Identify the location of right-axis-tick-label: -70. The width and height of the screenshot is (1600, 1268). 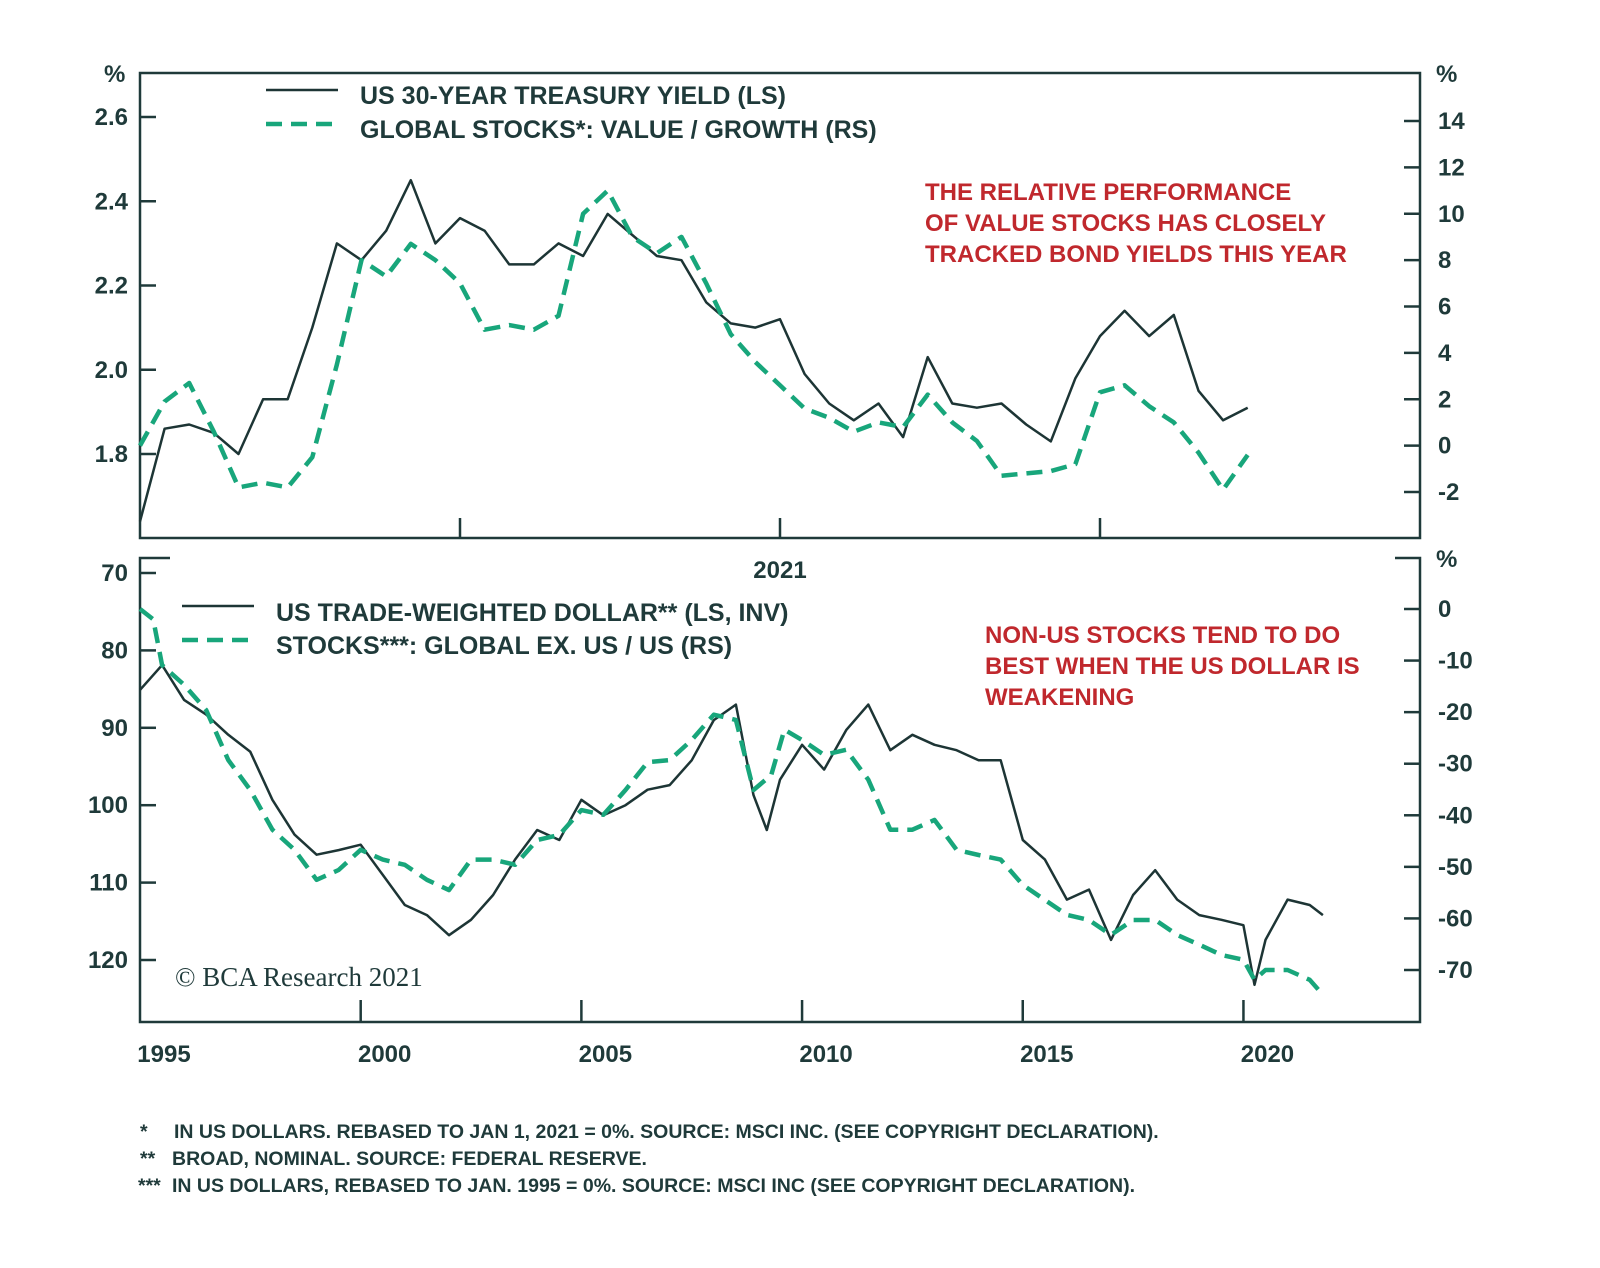
(1455, 970).